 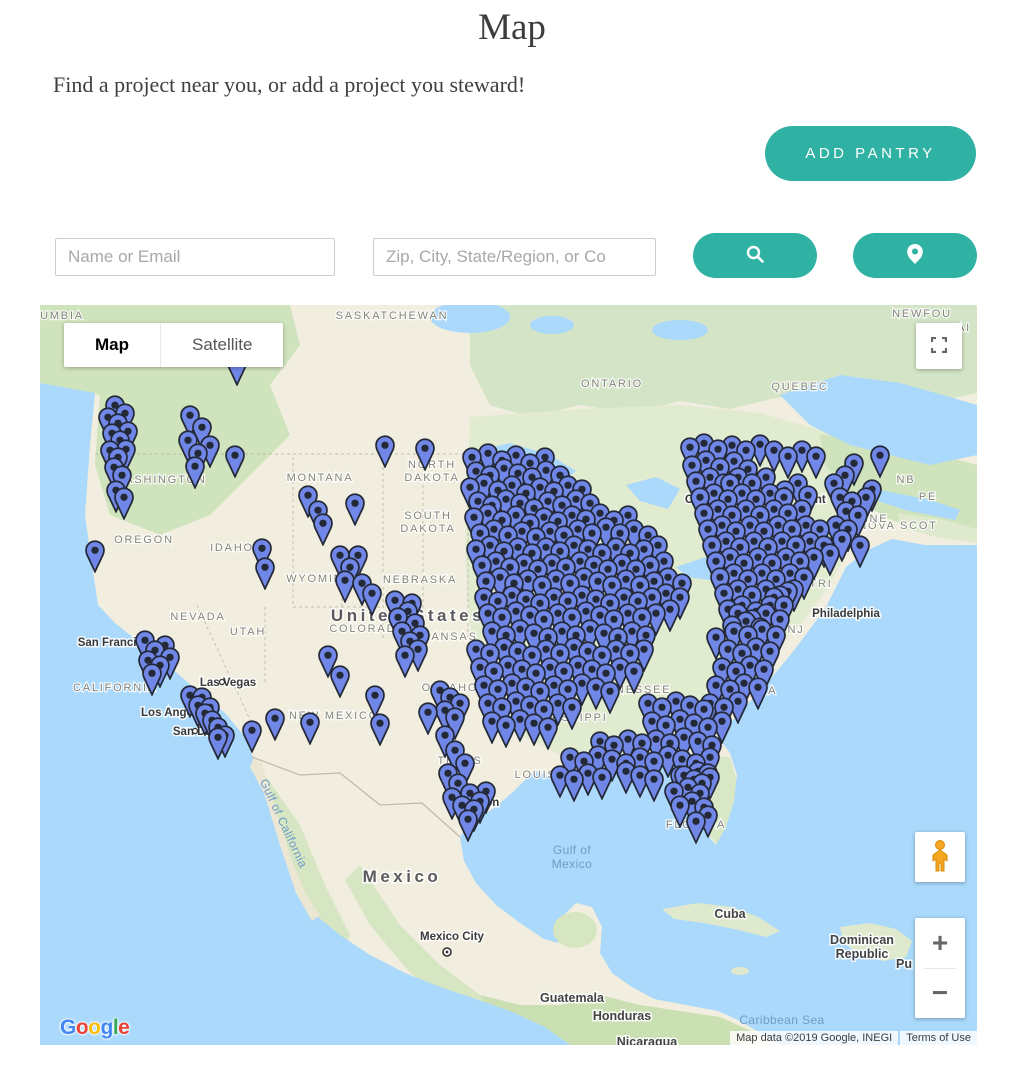 What do you see at coordinates (248, 632) in the screenshot?
I see `map-label: UTAH` at bounding box center [248, 632].